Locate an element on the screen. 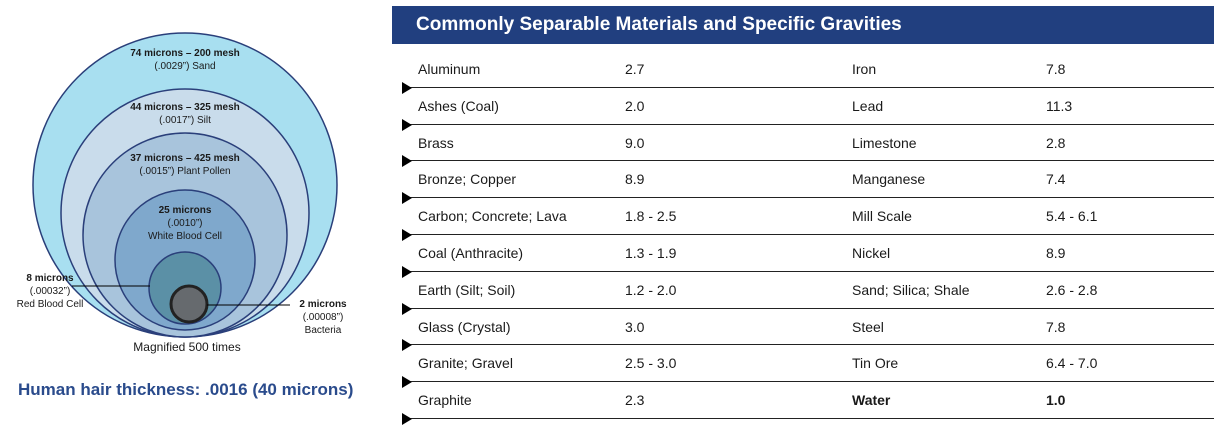 The image size is (1222, 425). specific-gravity-value: 3.0 is located at coordinates (635, 326).